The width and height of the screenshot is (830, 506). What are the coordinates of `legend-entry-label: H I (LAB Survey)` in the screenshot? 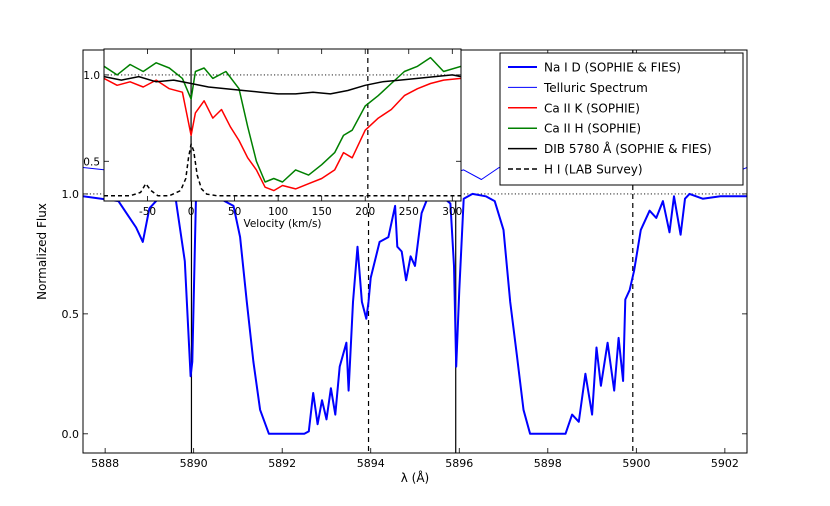 It's located at (593, 170).